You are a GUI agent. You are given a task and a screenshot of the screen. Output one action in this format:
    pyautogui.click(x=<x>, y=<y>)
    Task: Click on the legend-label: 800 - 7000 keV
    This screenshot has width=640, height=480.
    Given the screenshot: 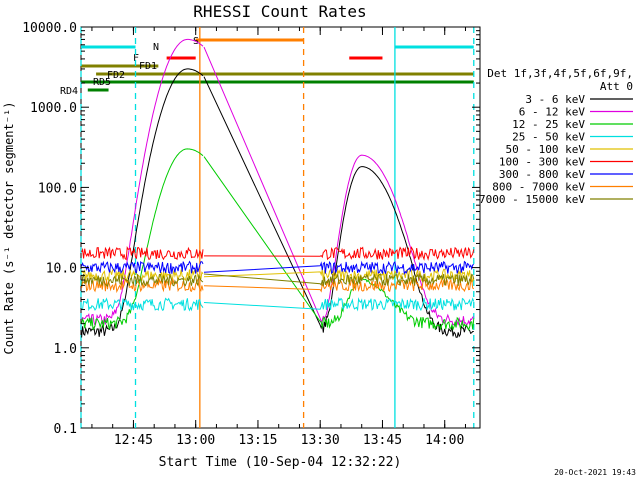 What is the action you would take?
    pyautogui.click(x=538, y=187)
    